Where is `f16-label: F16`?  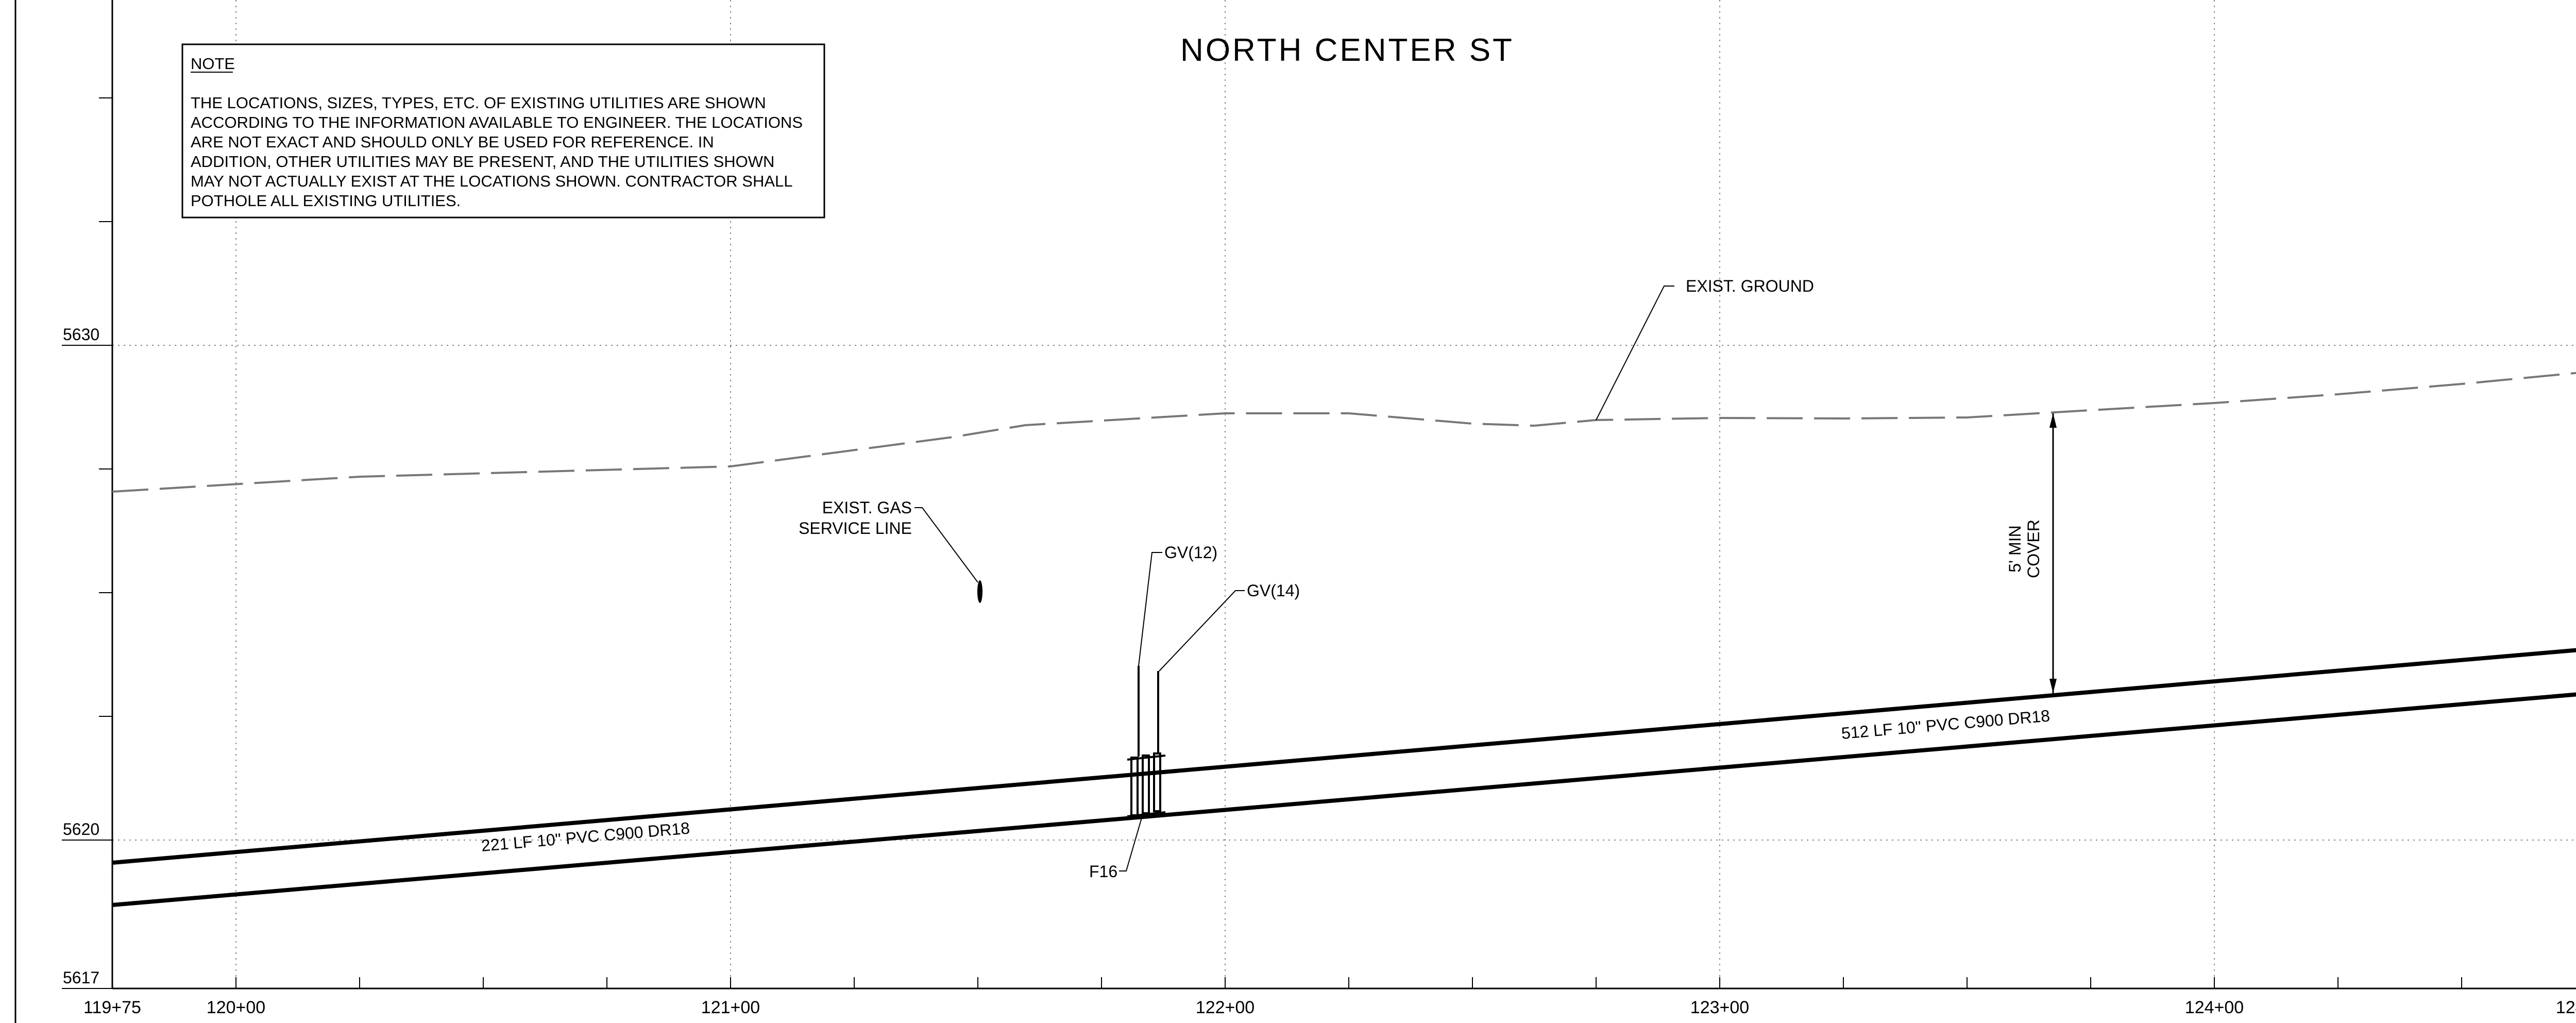
f16-label: F16 is located at coordinates (1103, 871).